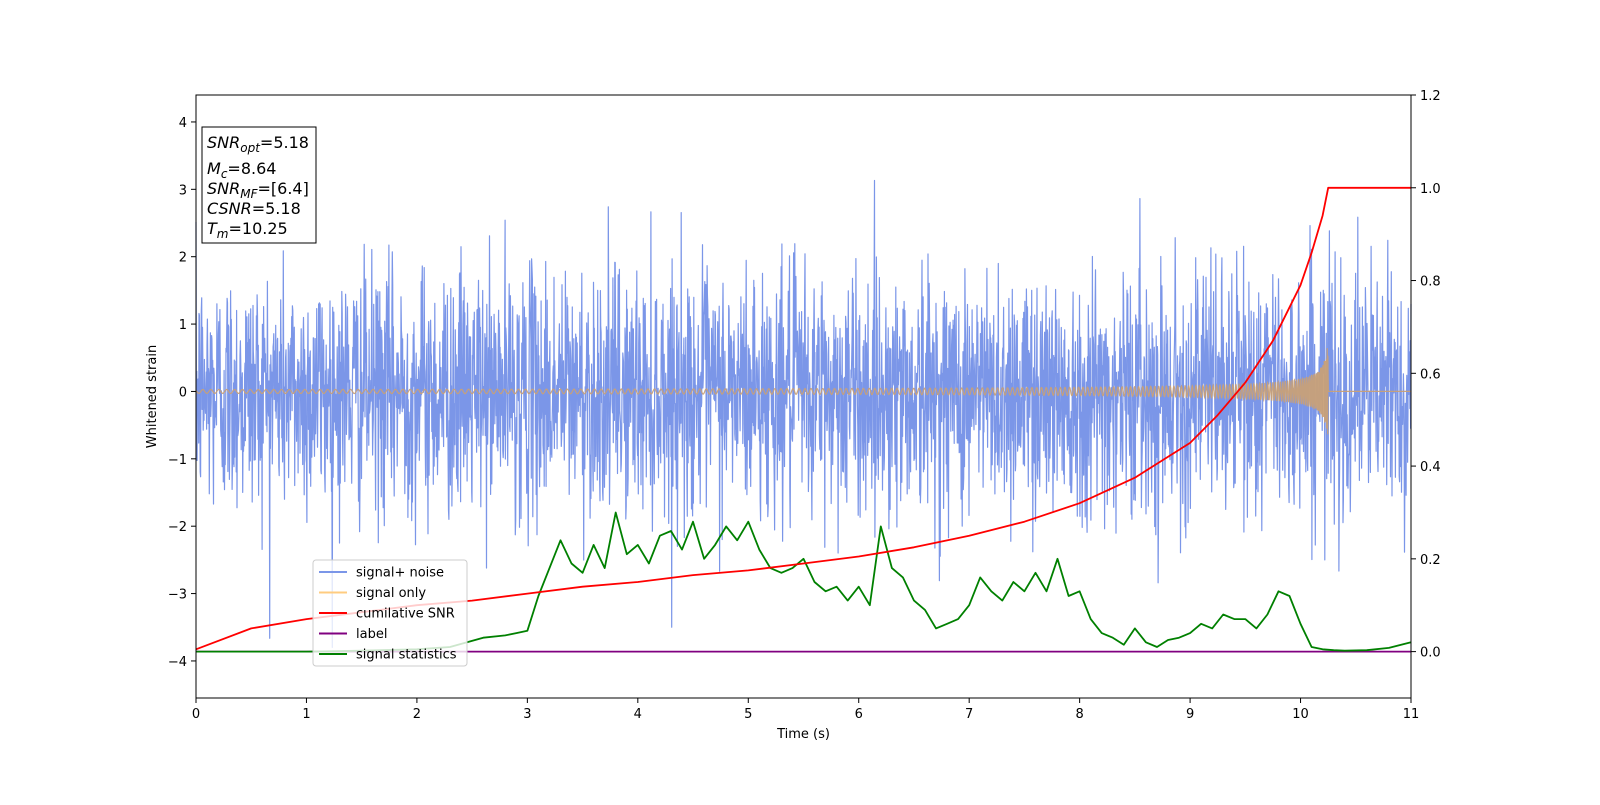 The image size is (1600, 805). Describe the element at coordinates (177, 595) in the screenshot. I see `y-tick-label: −3` at that location.